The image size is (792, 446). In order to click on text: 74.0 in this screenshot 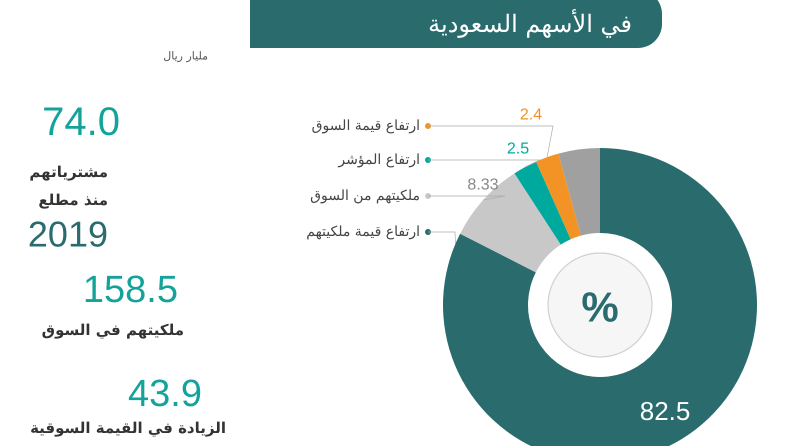, I will do `click(81, 122)`.